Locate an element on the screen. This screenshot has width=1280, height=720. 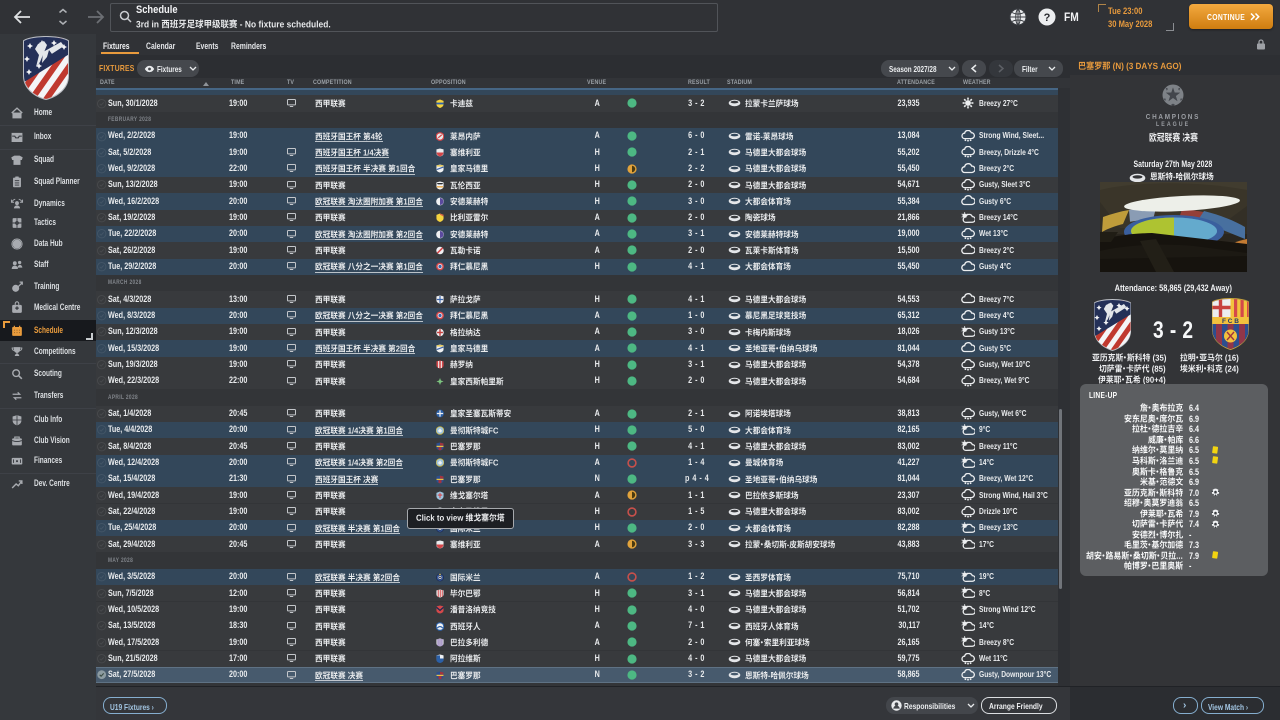
svg-text: F C B is located at coordinates (1230, 321).